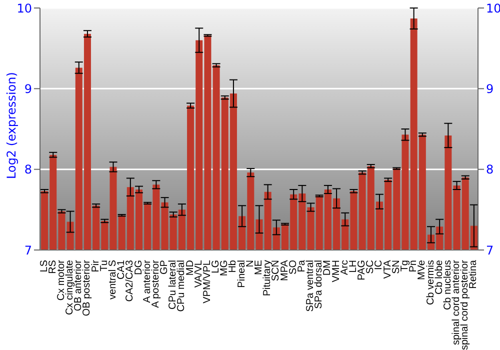  Describe the element at coordinates (465, 304) in the screenshot. I see `x-tick-label: spinal cord posterior` at that location.